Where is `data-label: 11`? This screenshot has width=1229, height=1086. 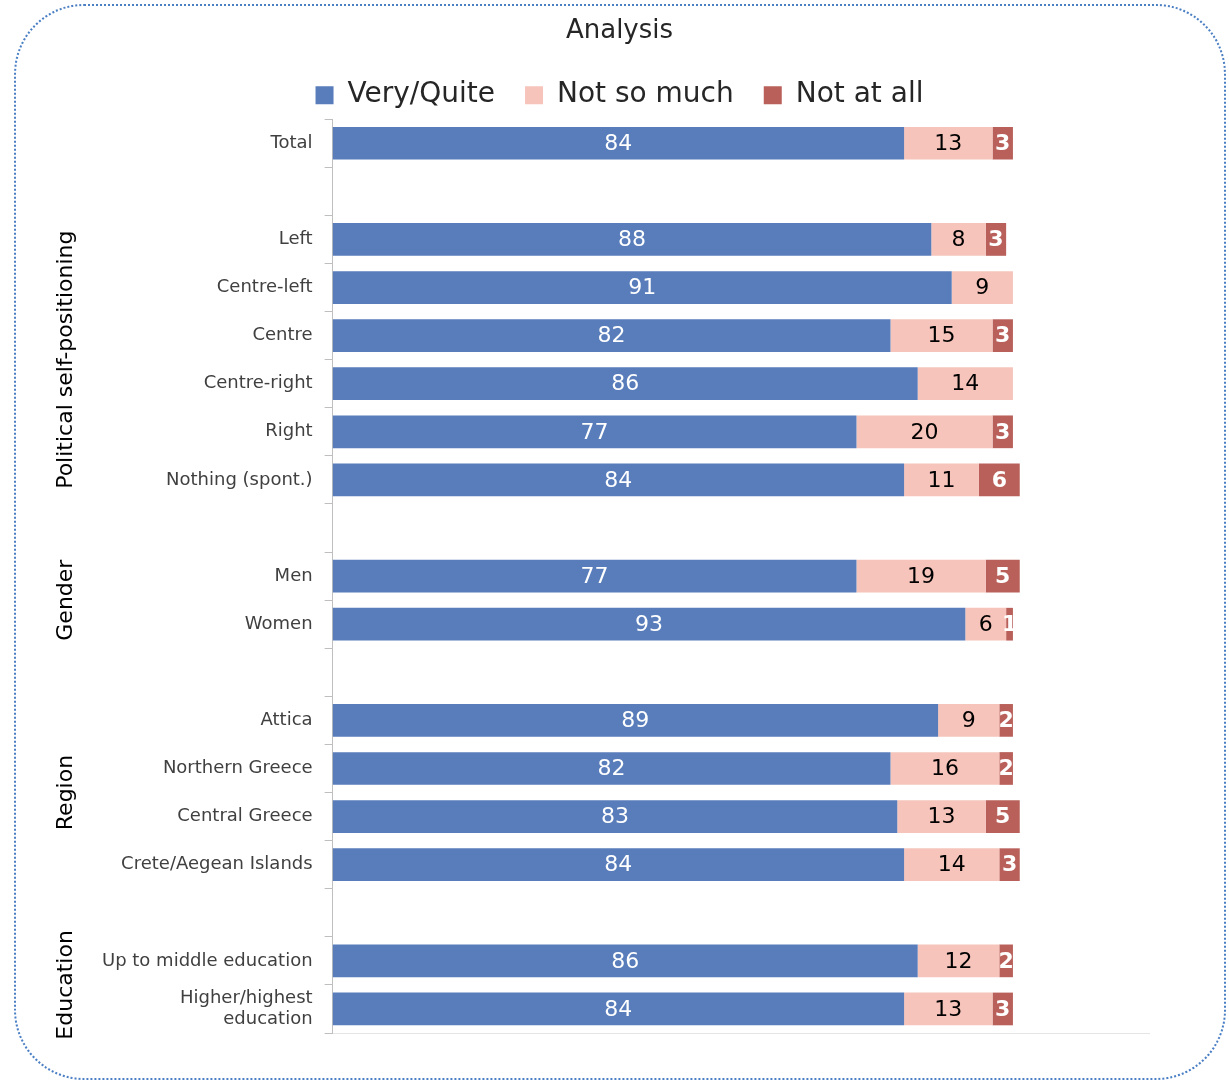 data-label: 11 is located at coordinates (941, 479).